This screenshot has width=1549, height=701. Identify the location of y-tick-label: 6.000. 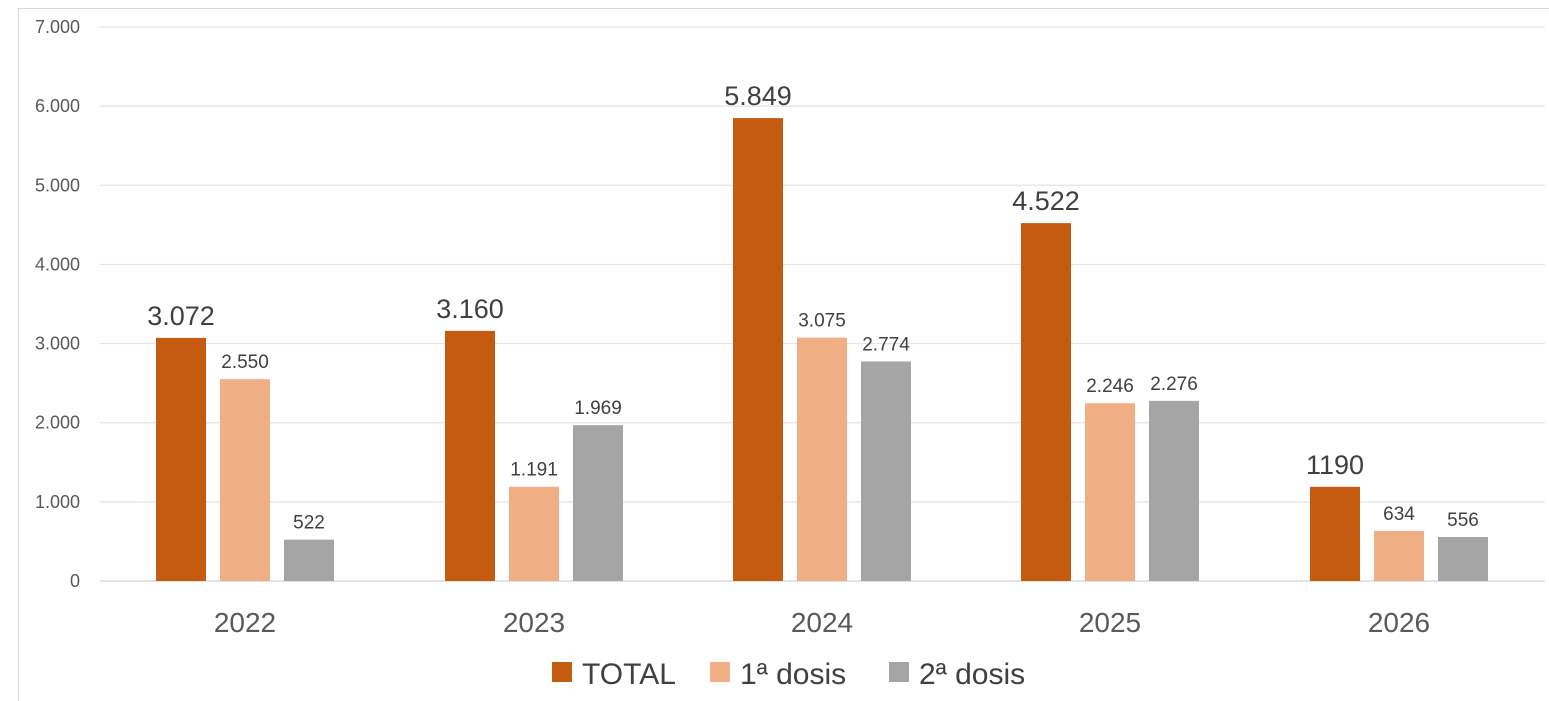
(57, 106).